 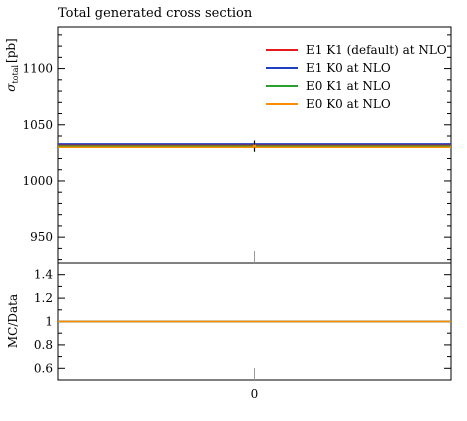 I want to click on main-y-axis-label: σtotal [pb], so click(x=12, y=65).